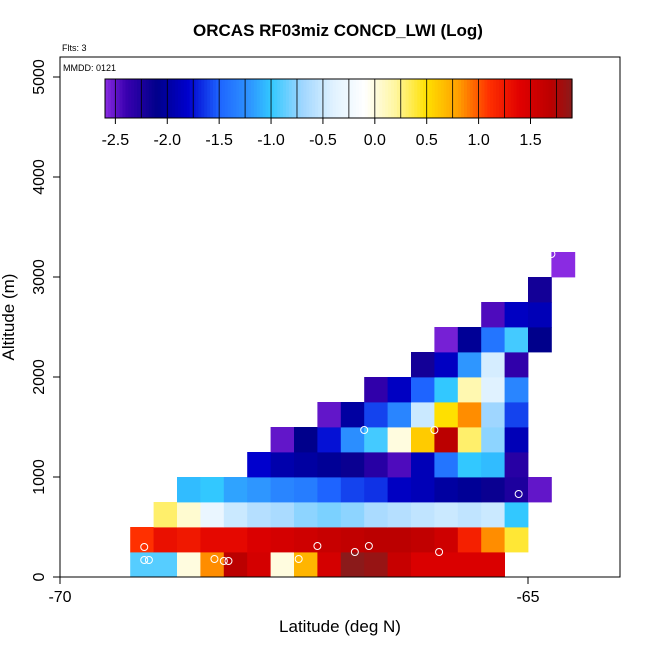 This screenshot has width=650, height=650. What do you see at coordinates (478, 140) in the screenshot?
I see `colorbar-tick-label: 1.0` at bounding box center [478, 140].